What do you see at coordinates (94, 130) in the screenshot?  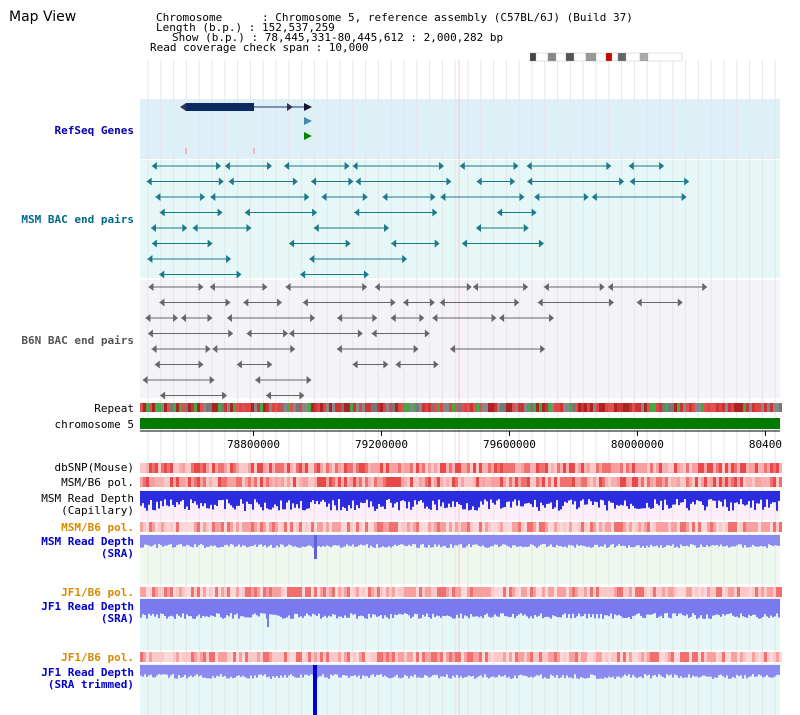 I see `refseq-genes-label: RefSeq Genes` at bounding box center [94, 130].